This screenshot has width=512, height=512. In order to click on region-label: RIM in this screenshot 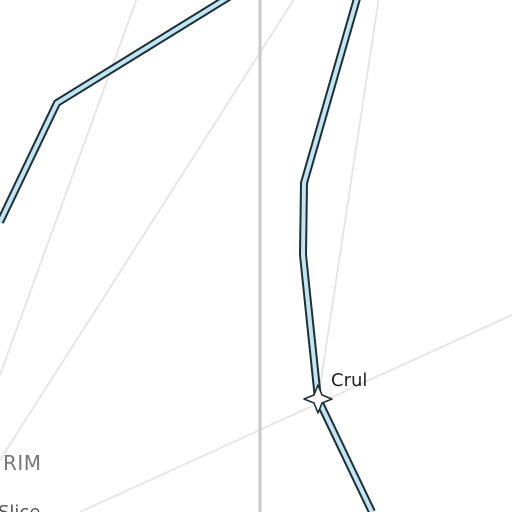, I will do `click(22, 463)`.